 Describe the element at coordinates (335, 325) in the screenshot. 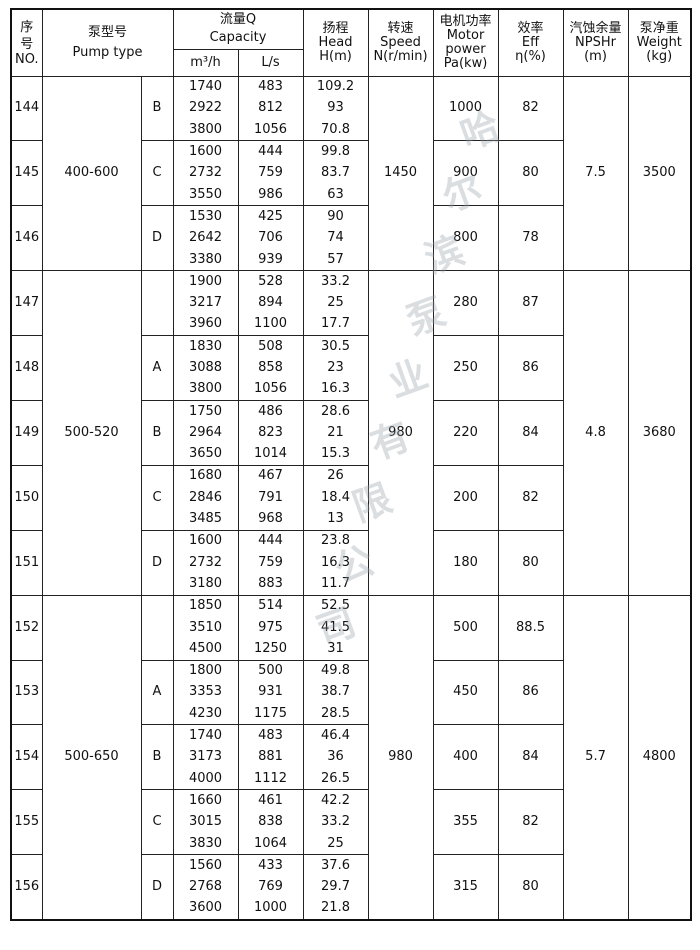

I see `head: 17.7` at that location.